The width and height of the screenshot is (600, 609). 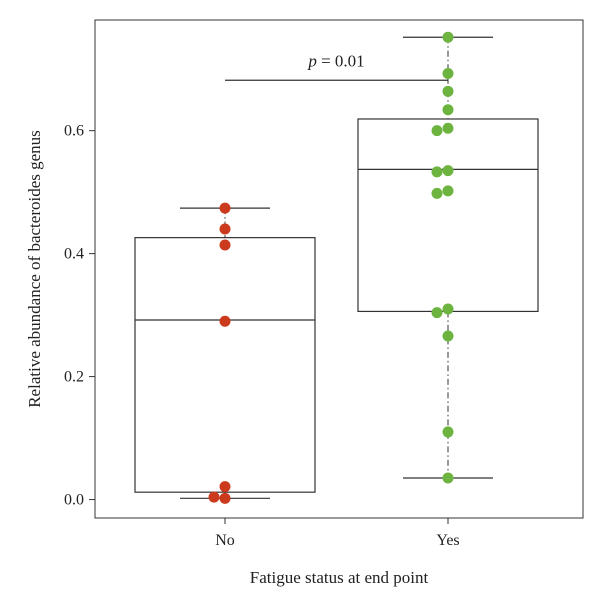 What do you see at coordinates (80, 269) in the screenshot?
I see `y-axis: 0.0 0.2 0.4 0.6` at bounding box center [80, 269].